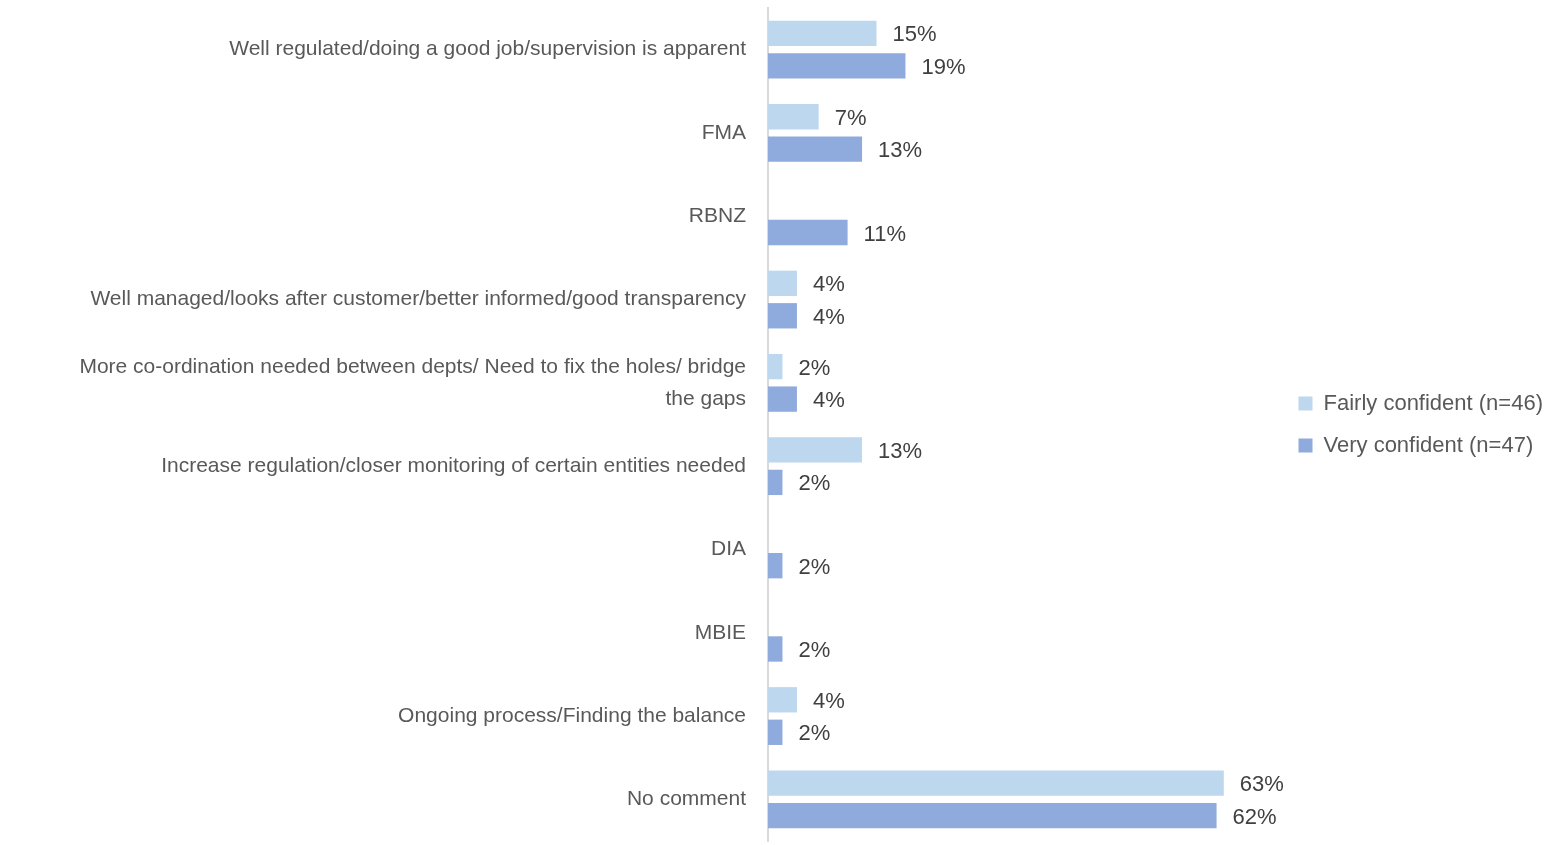 The width and height of the screenshot is (1557, 845). Describe the element at coordinates (717, 215) in the screenshot. I see `y-tick-label: RBNZ` at that location.